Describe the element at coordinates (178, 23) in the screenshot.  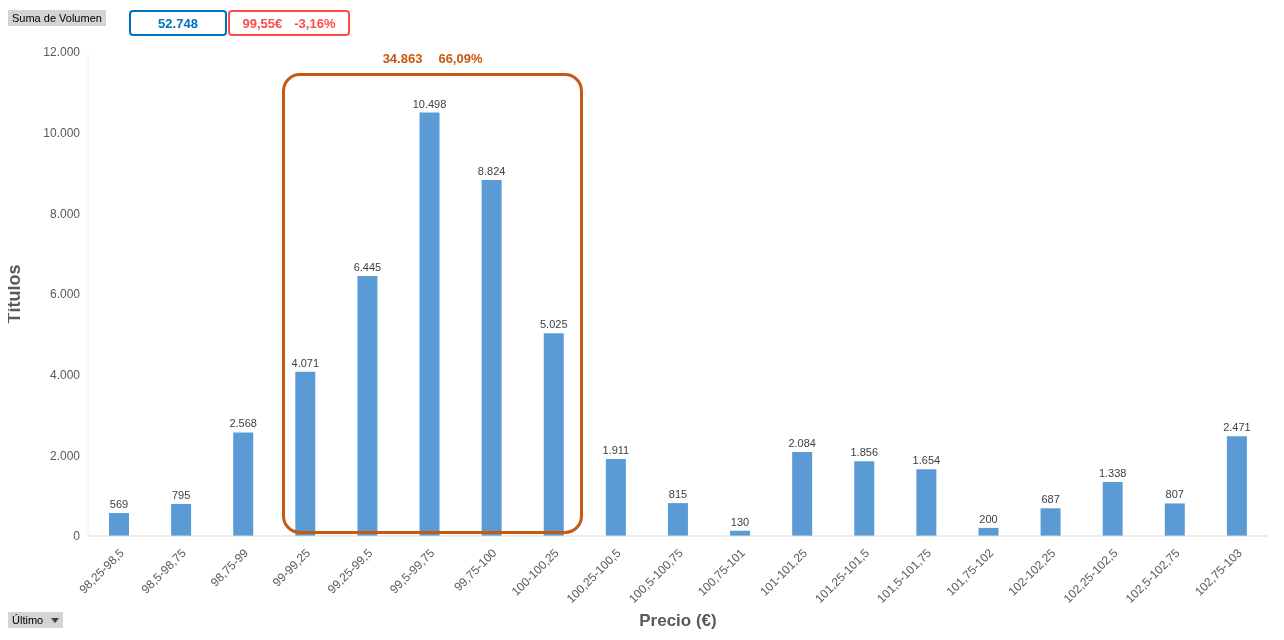
I see `value-box: 52.748` at that location.